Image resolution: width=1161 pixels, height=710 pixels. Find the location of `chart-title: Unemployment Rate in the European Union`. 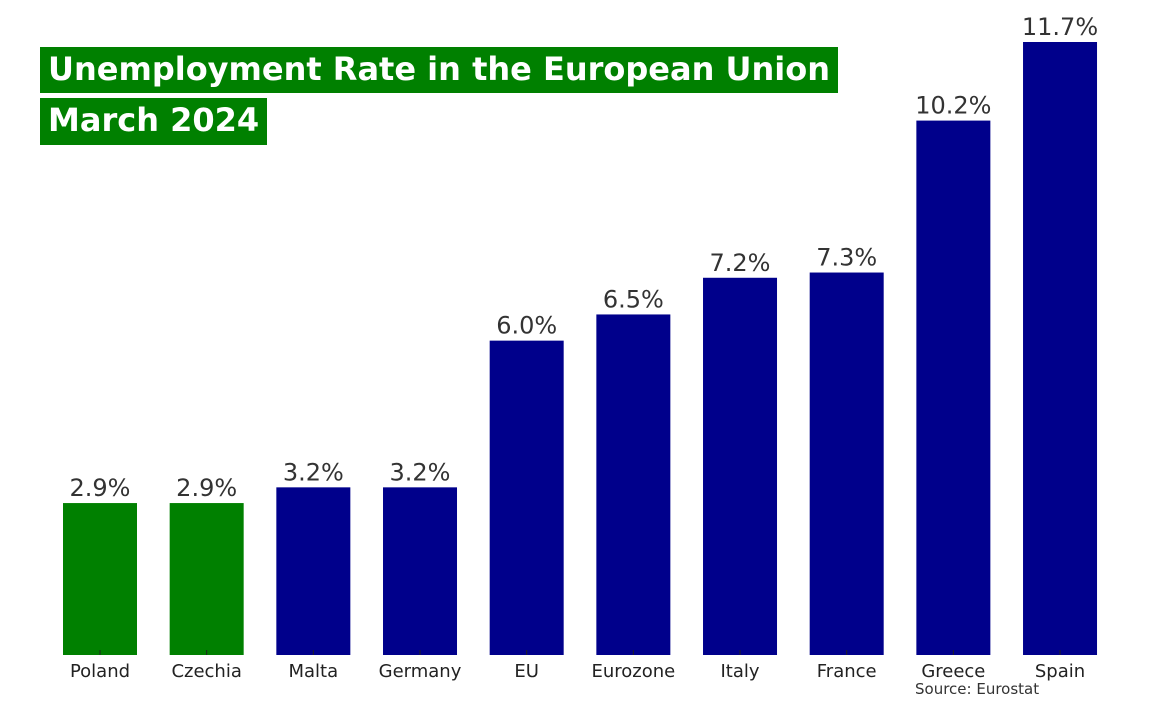

chart-title: Unemployment Rate in the European Union is located at coordinates (439, 70).